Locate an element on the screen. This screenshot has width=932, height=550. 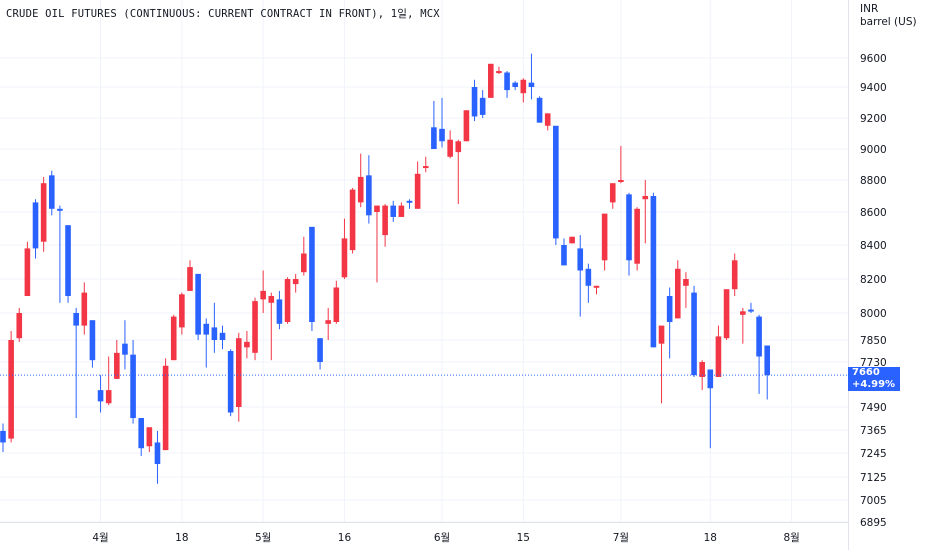
currency-label: INR is located at coordinates (869, 9).